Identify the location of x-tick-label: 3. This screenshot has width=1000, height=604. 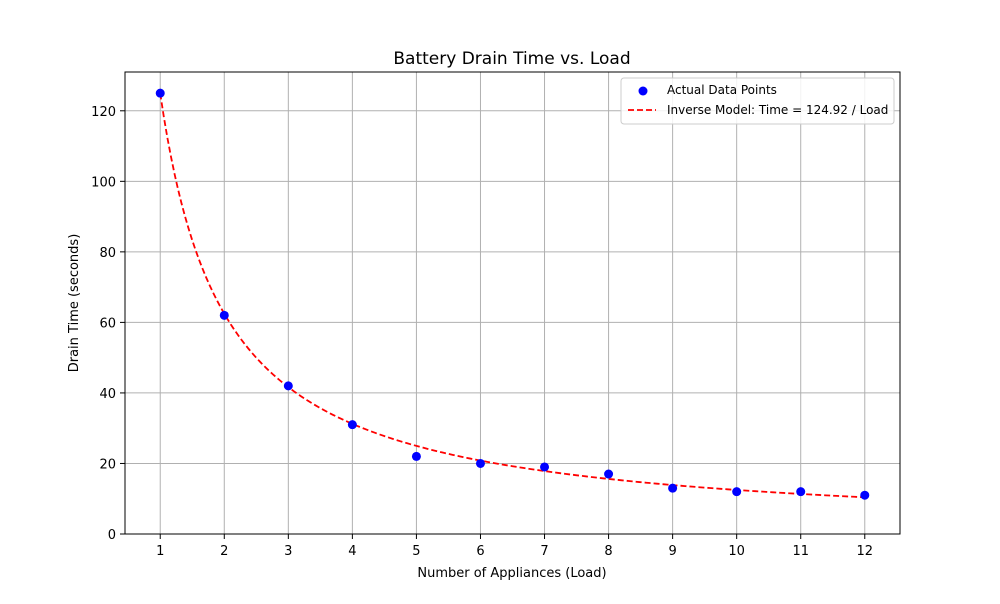
(288, 551).